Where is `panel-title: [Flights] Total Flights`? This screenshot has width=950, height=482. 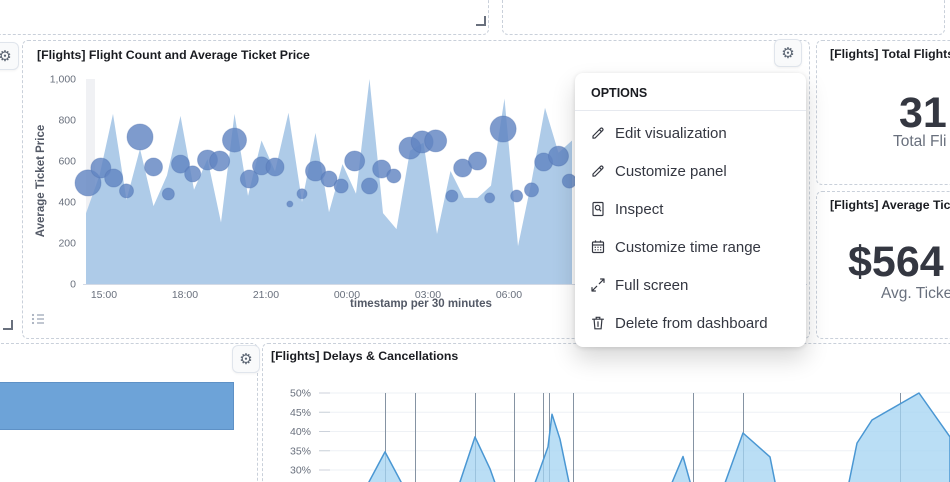
panel-title: [Flights] Total Flights is located at coordinates (890, 54).